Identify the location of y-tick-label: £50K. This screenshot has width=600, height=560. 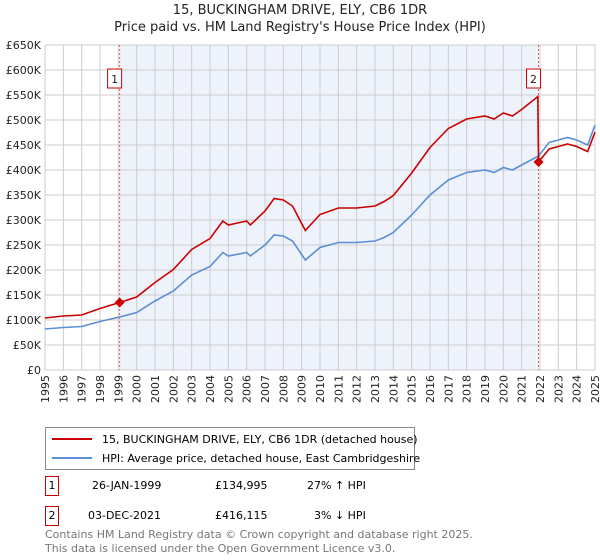
(27, 345).